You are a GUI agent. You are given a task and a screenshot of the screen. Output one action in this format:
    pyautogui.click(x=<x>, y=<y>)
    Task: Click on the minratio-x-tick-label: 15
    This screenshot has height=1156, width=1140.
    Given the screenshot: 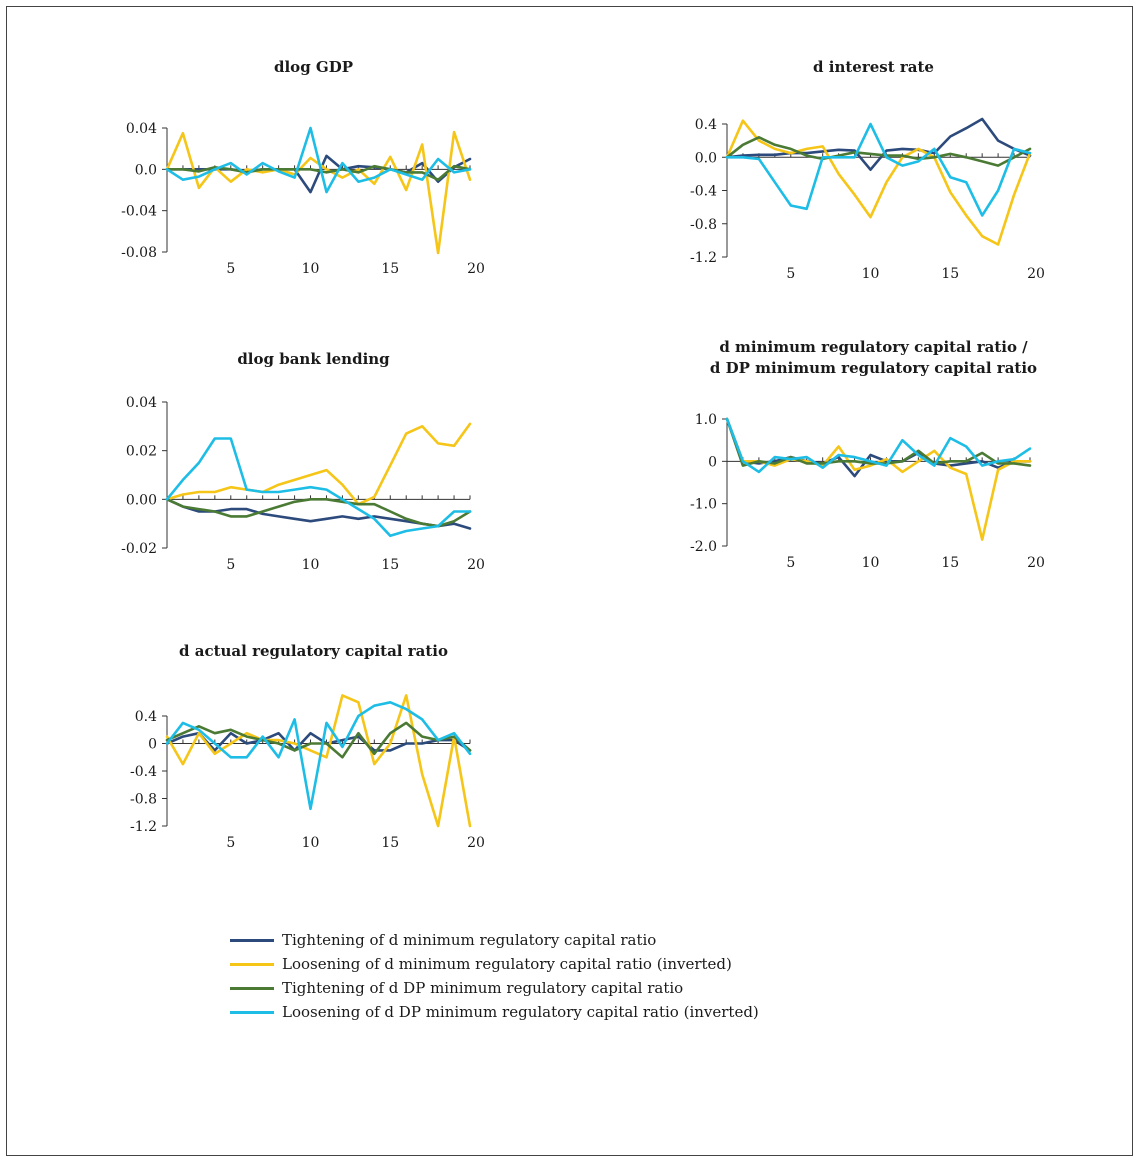 What is the action you would take?
    pyautogui.click(x=950, y=563)
    